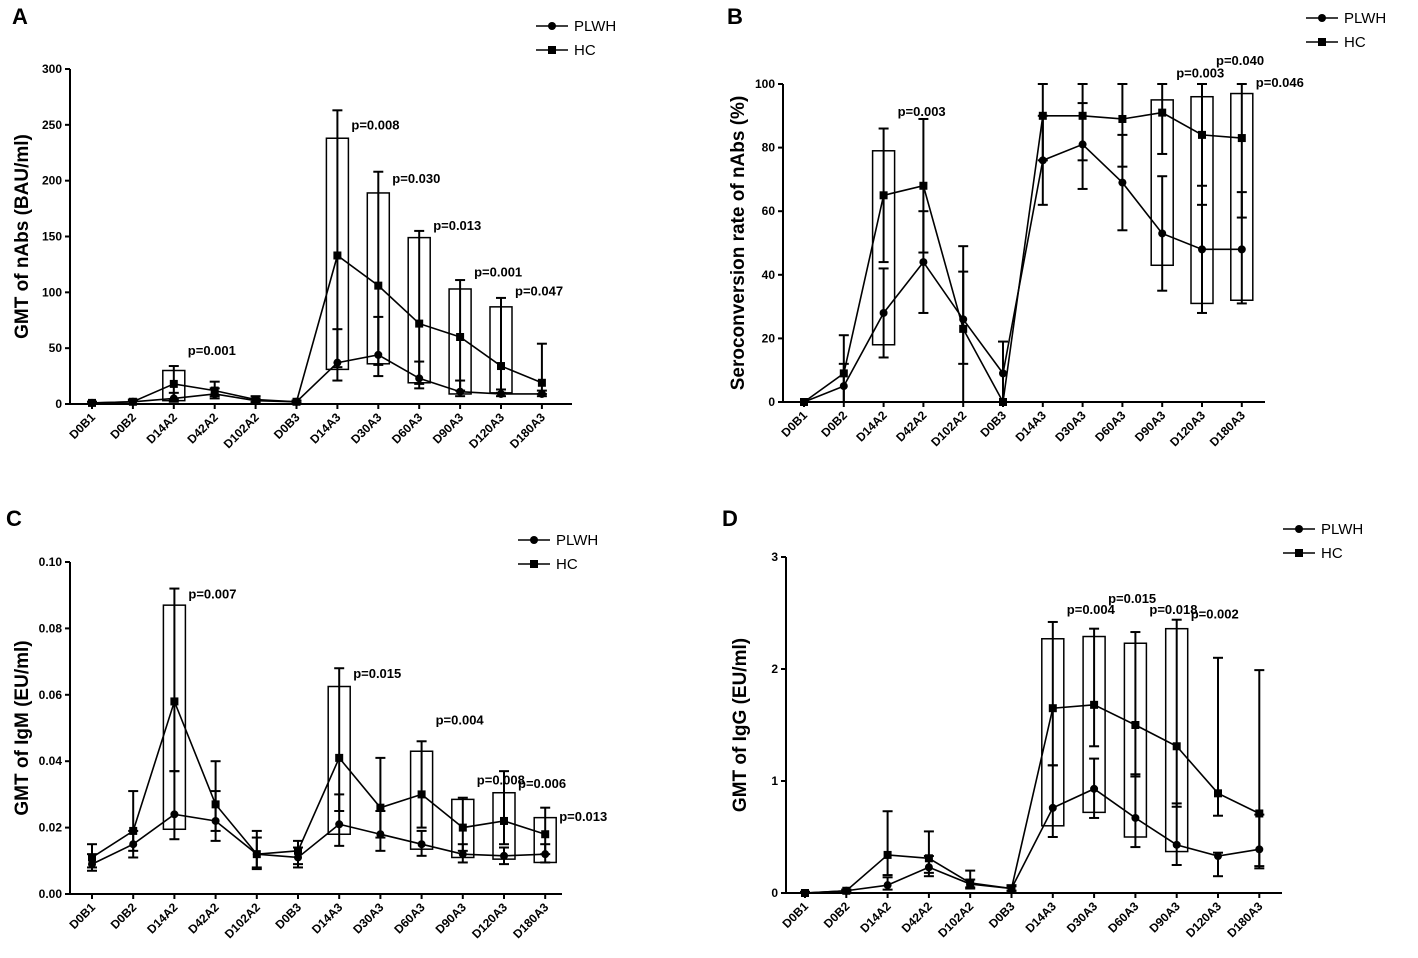 This screenshot has width=1418, height=958. What do you see at coordinates (52, 237) in the screenshot?
I see `y-tick-label: 150` at bounding box center [52, 237].